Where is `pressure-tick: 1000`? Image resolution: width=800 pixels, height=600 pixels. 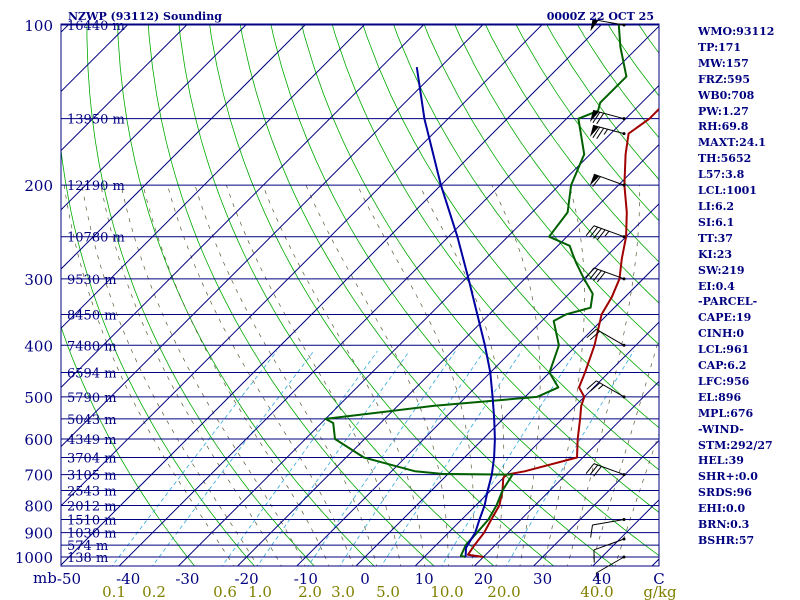 pressure-tick: 1000 is located at coordinates (34, 558).